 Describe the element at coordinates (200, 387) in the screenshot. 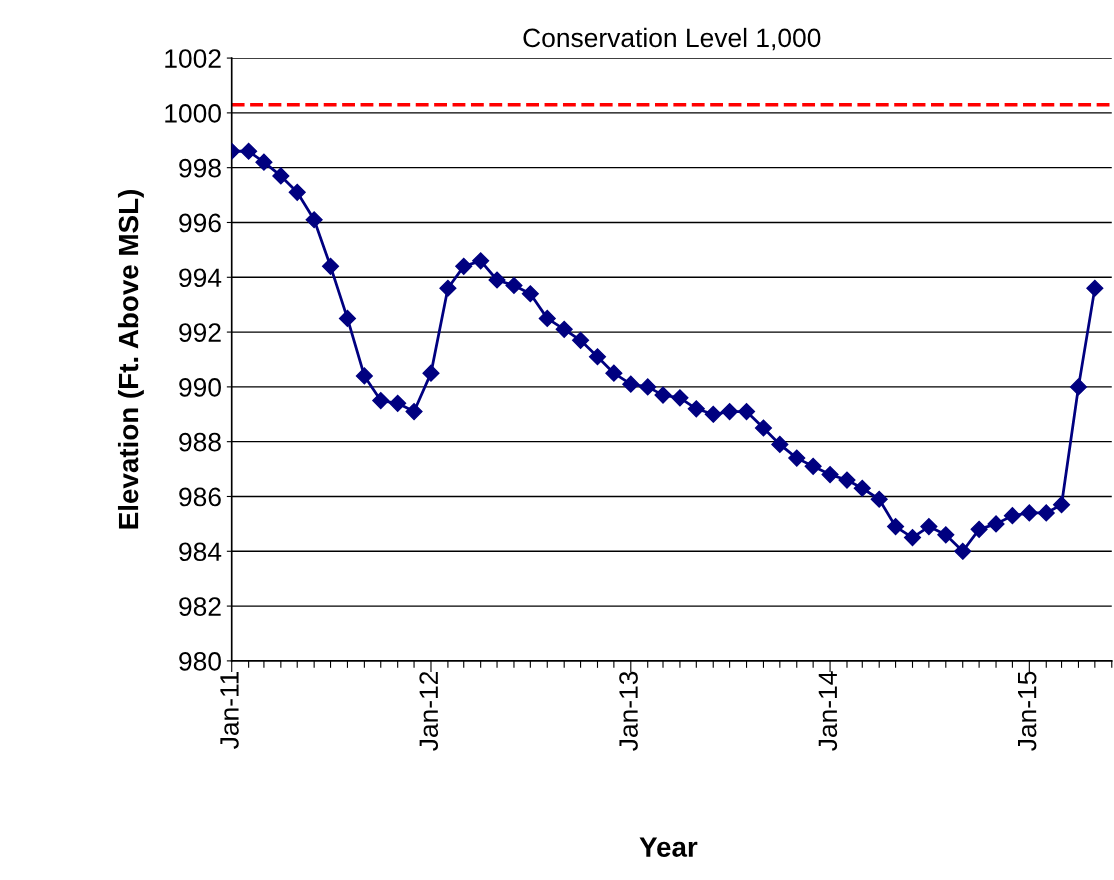

I see `y-tick-label: 990` at that location.